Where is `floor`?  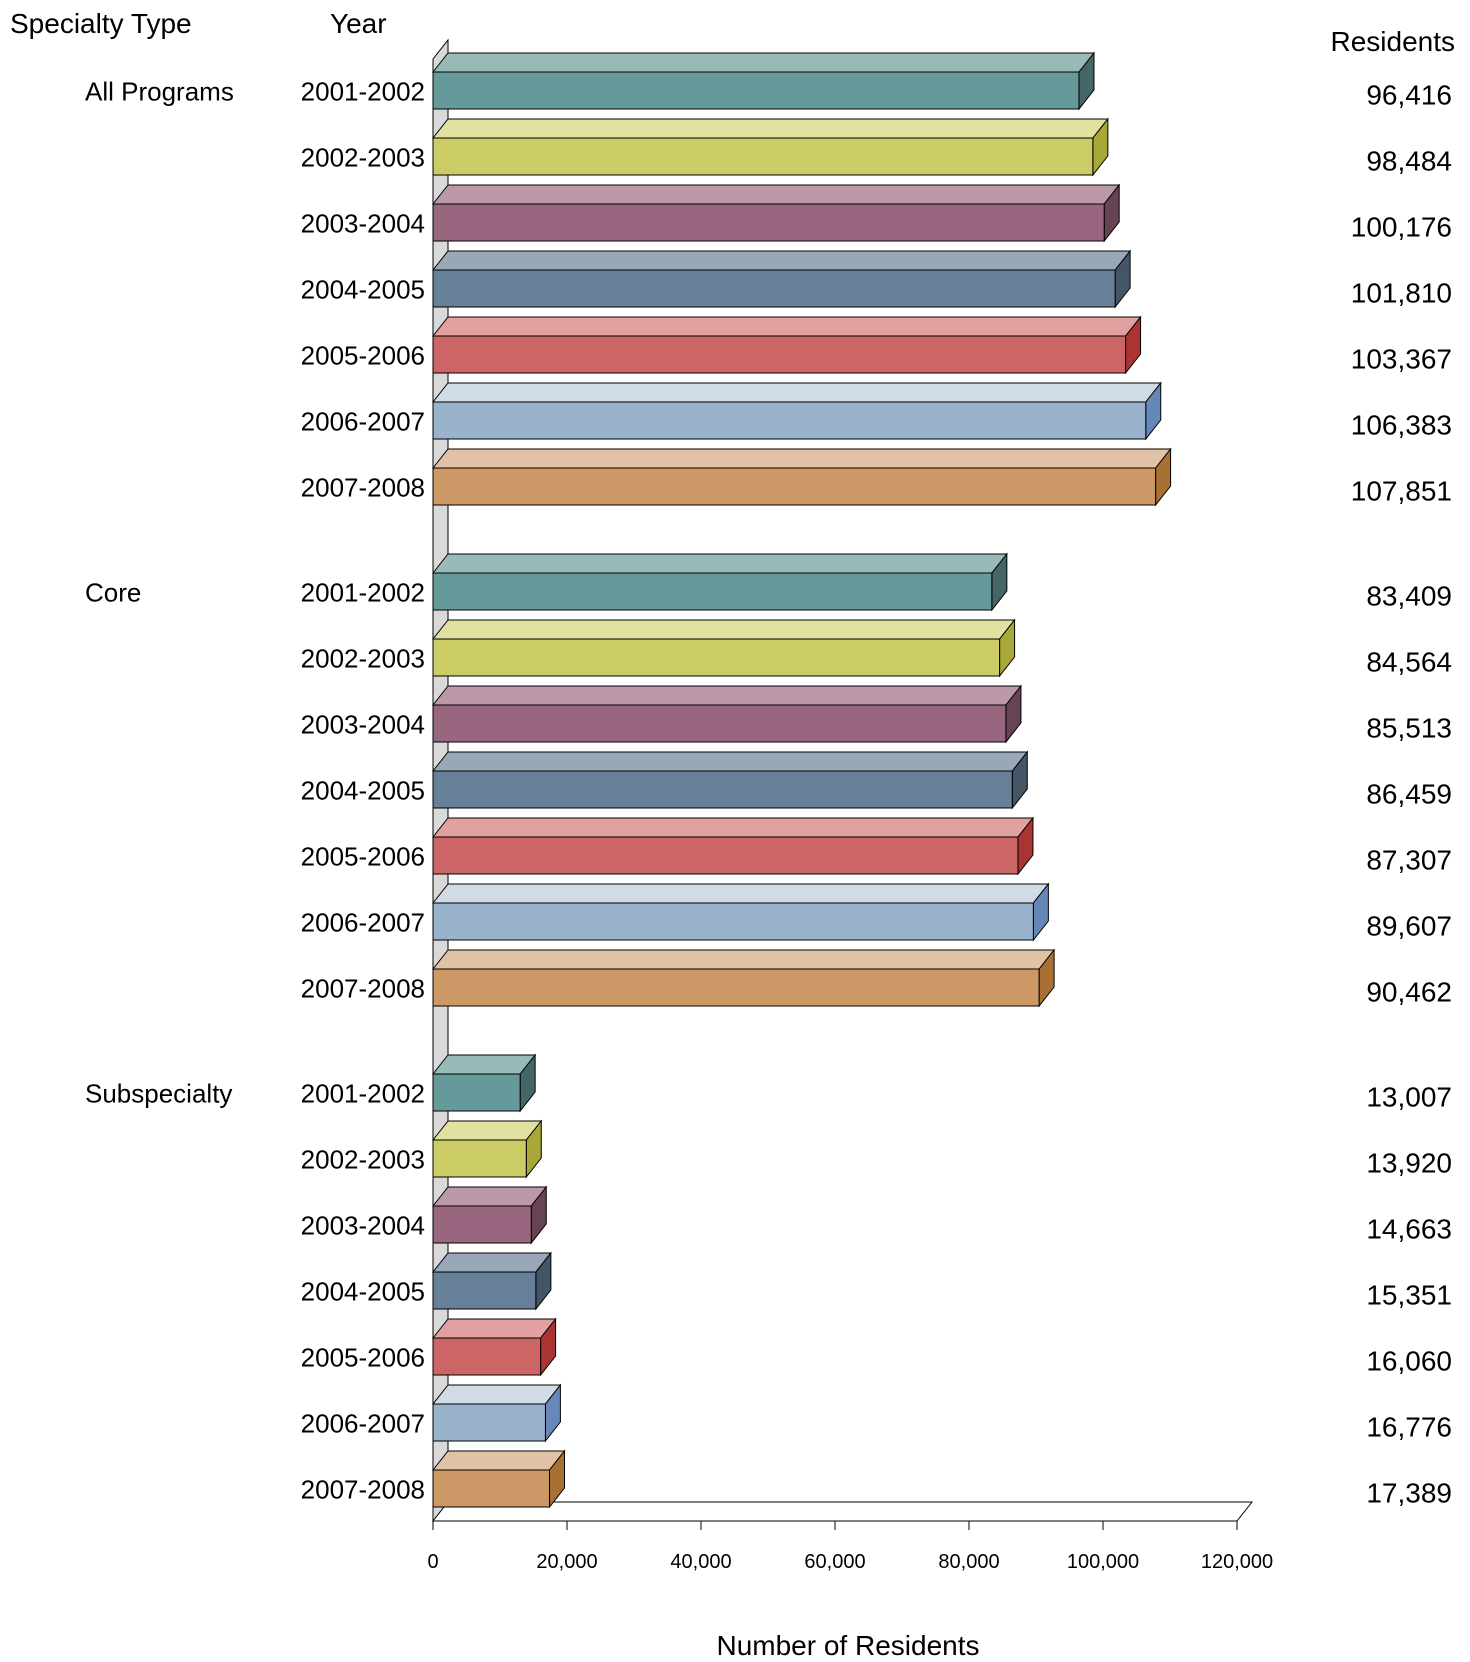 floor is located at coordinates (842, 1511).